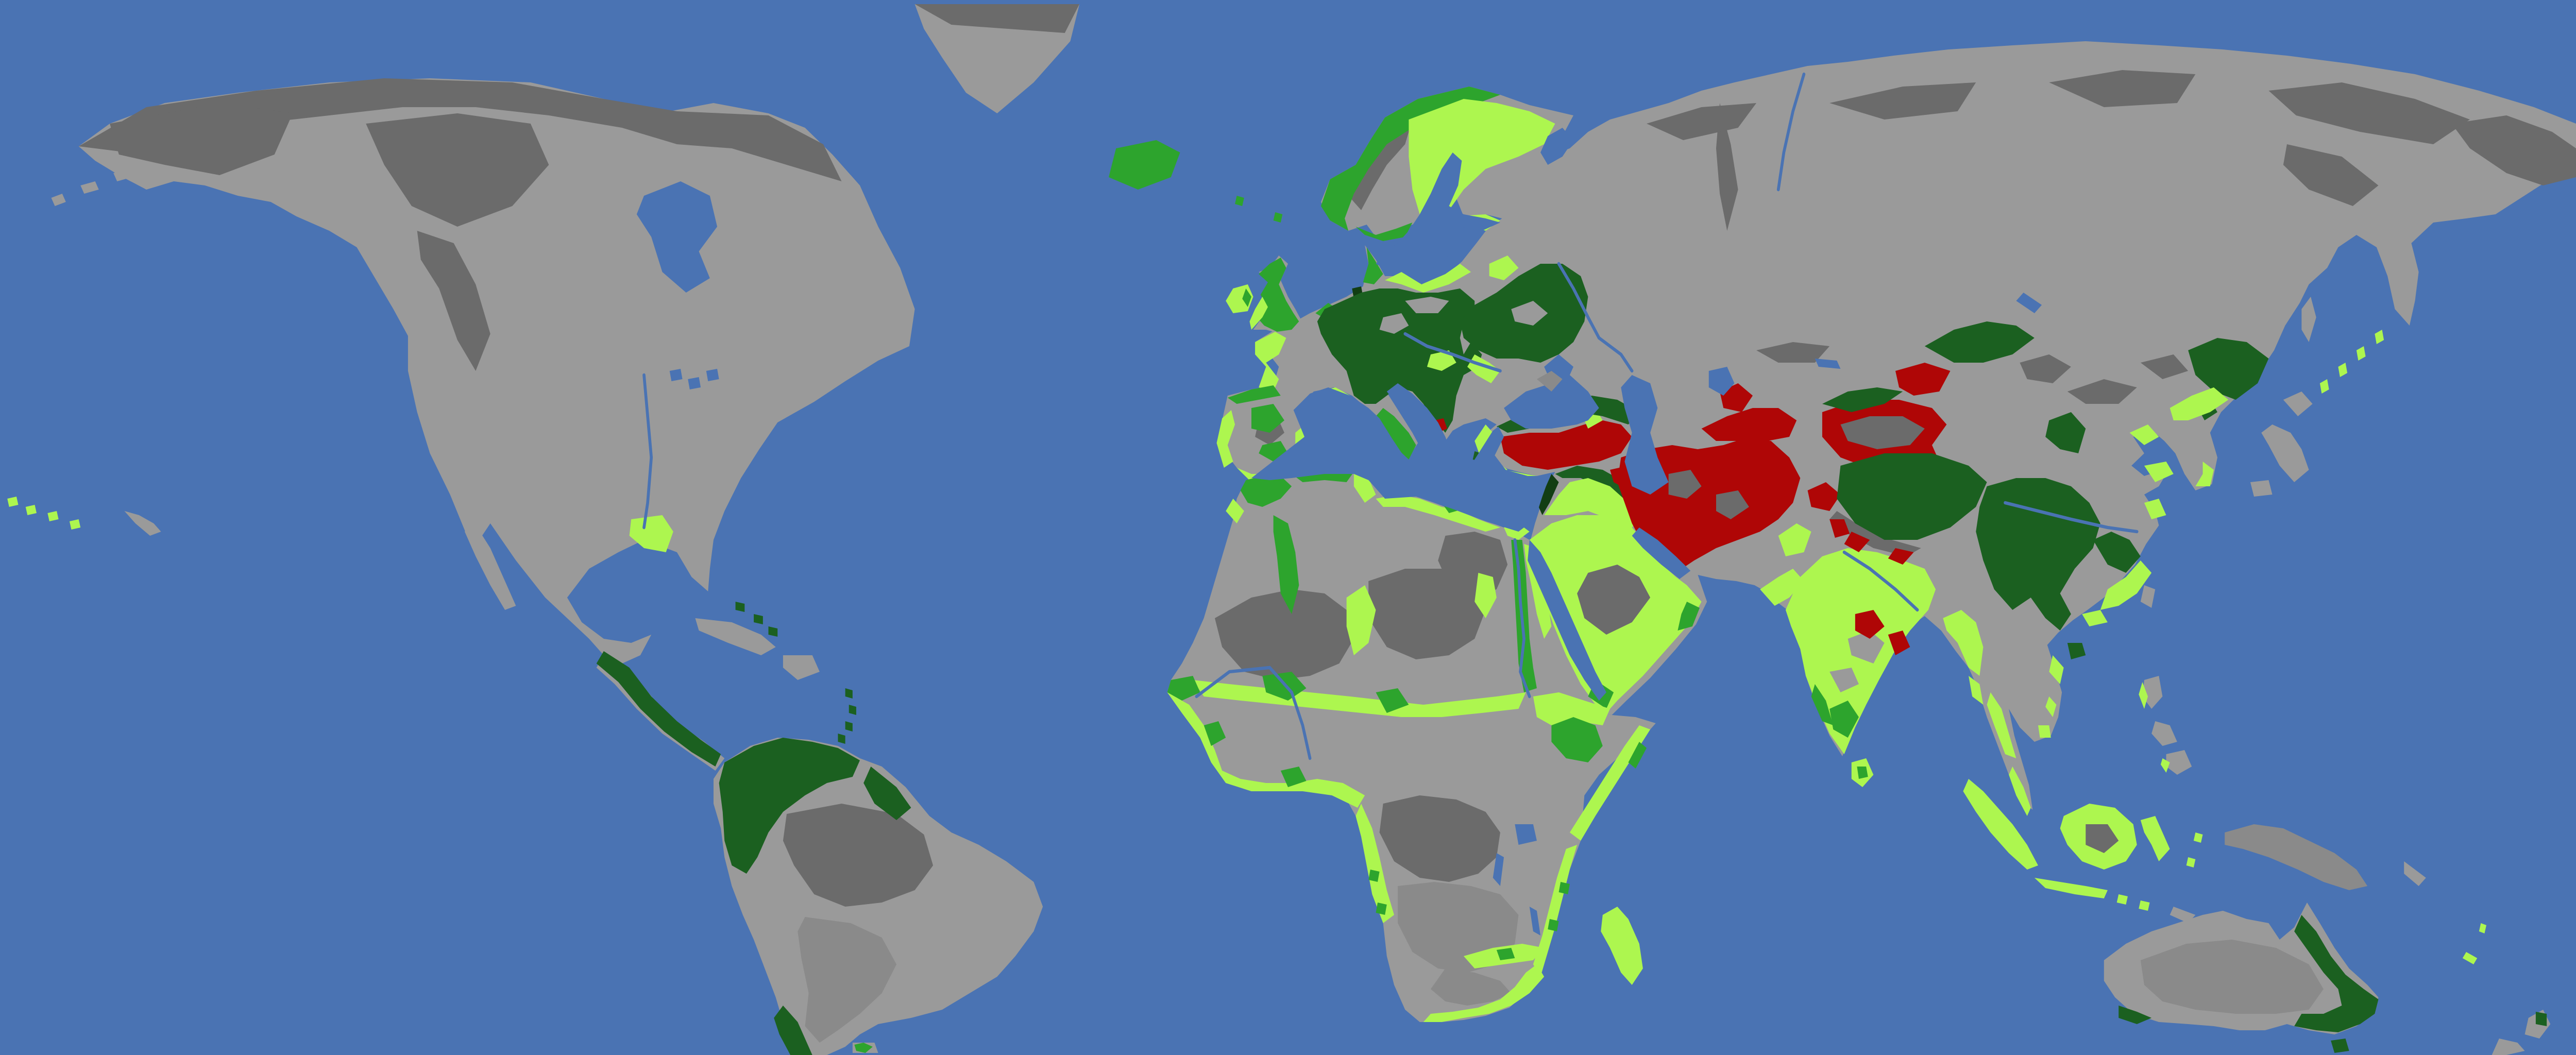 The width and height of the screenshot is (2576, 1055). I want to click on region-pannonia-spot, so click(1441, 361).